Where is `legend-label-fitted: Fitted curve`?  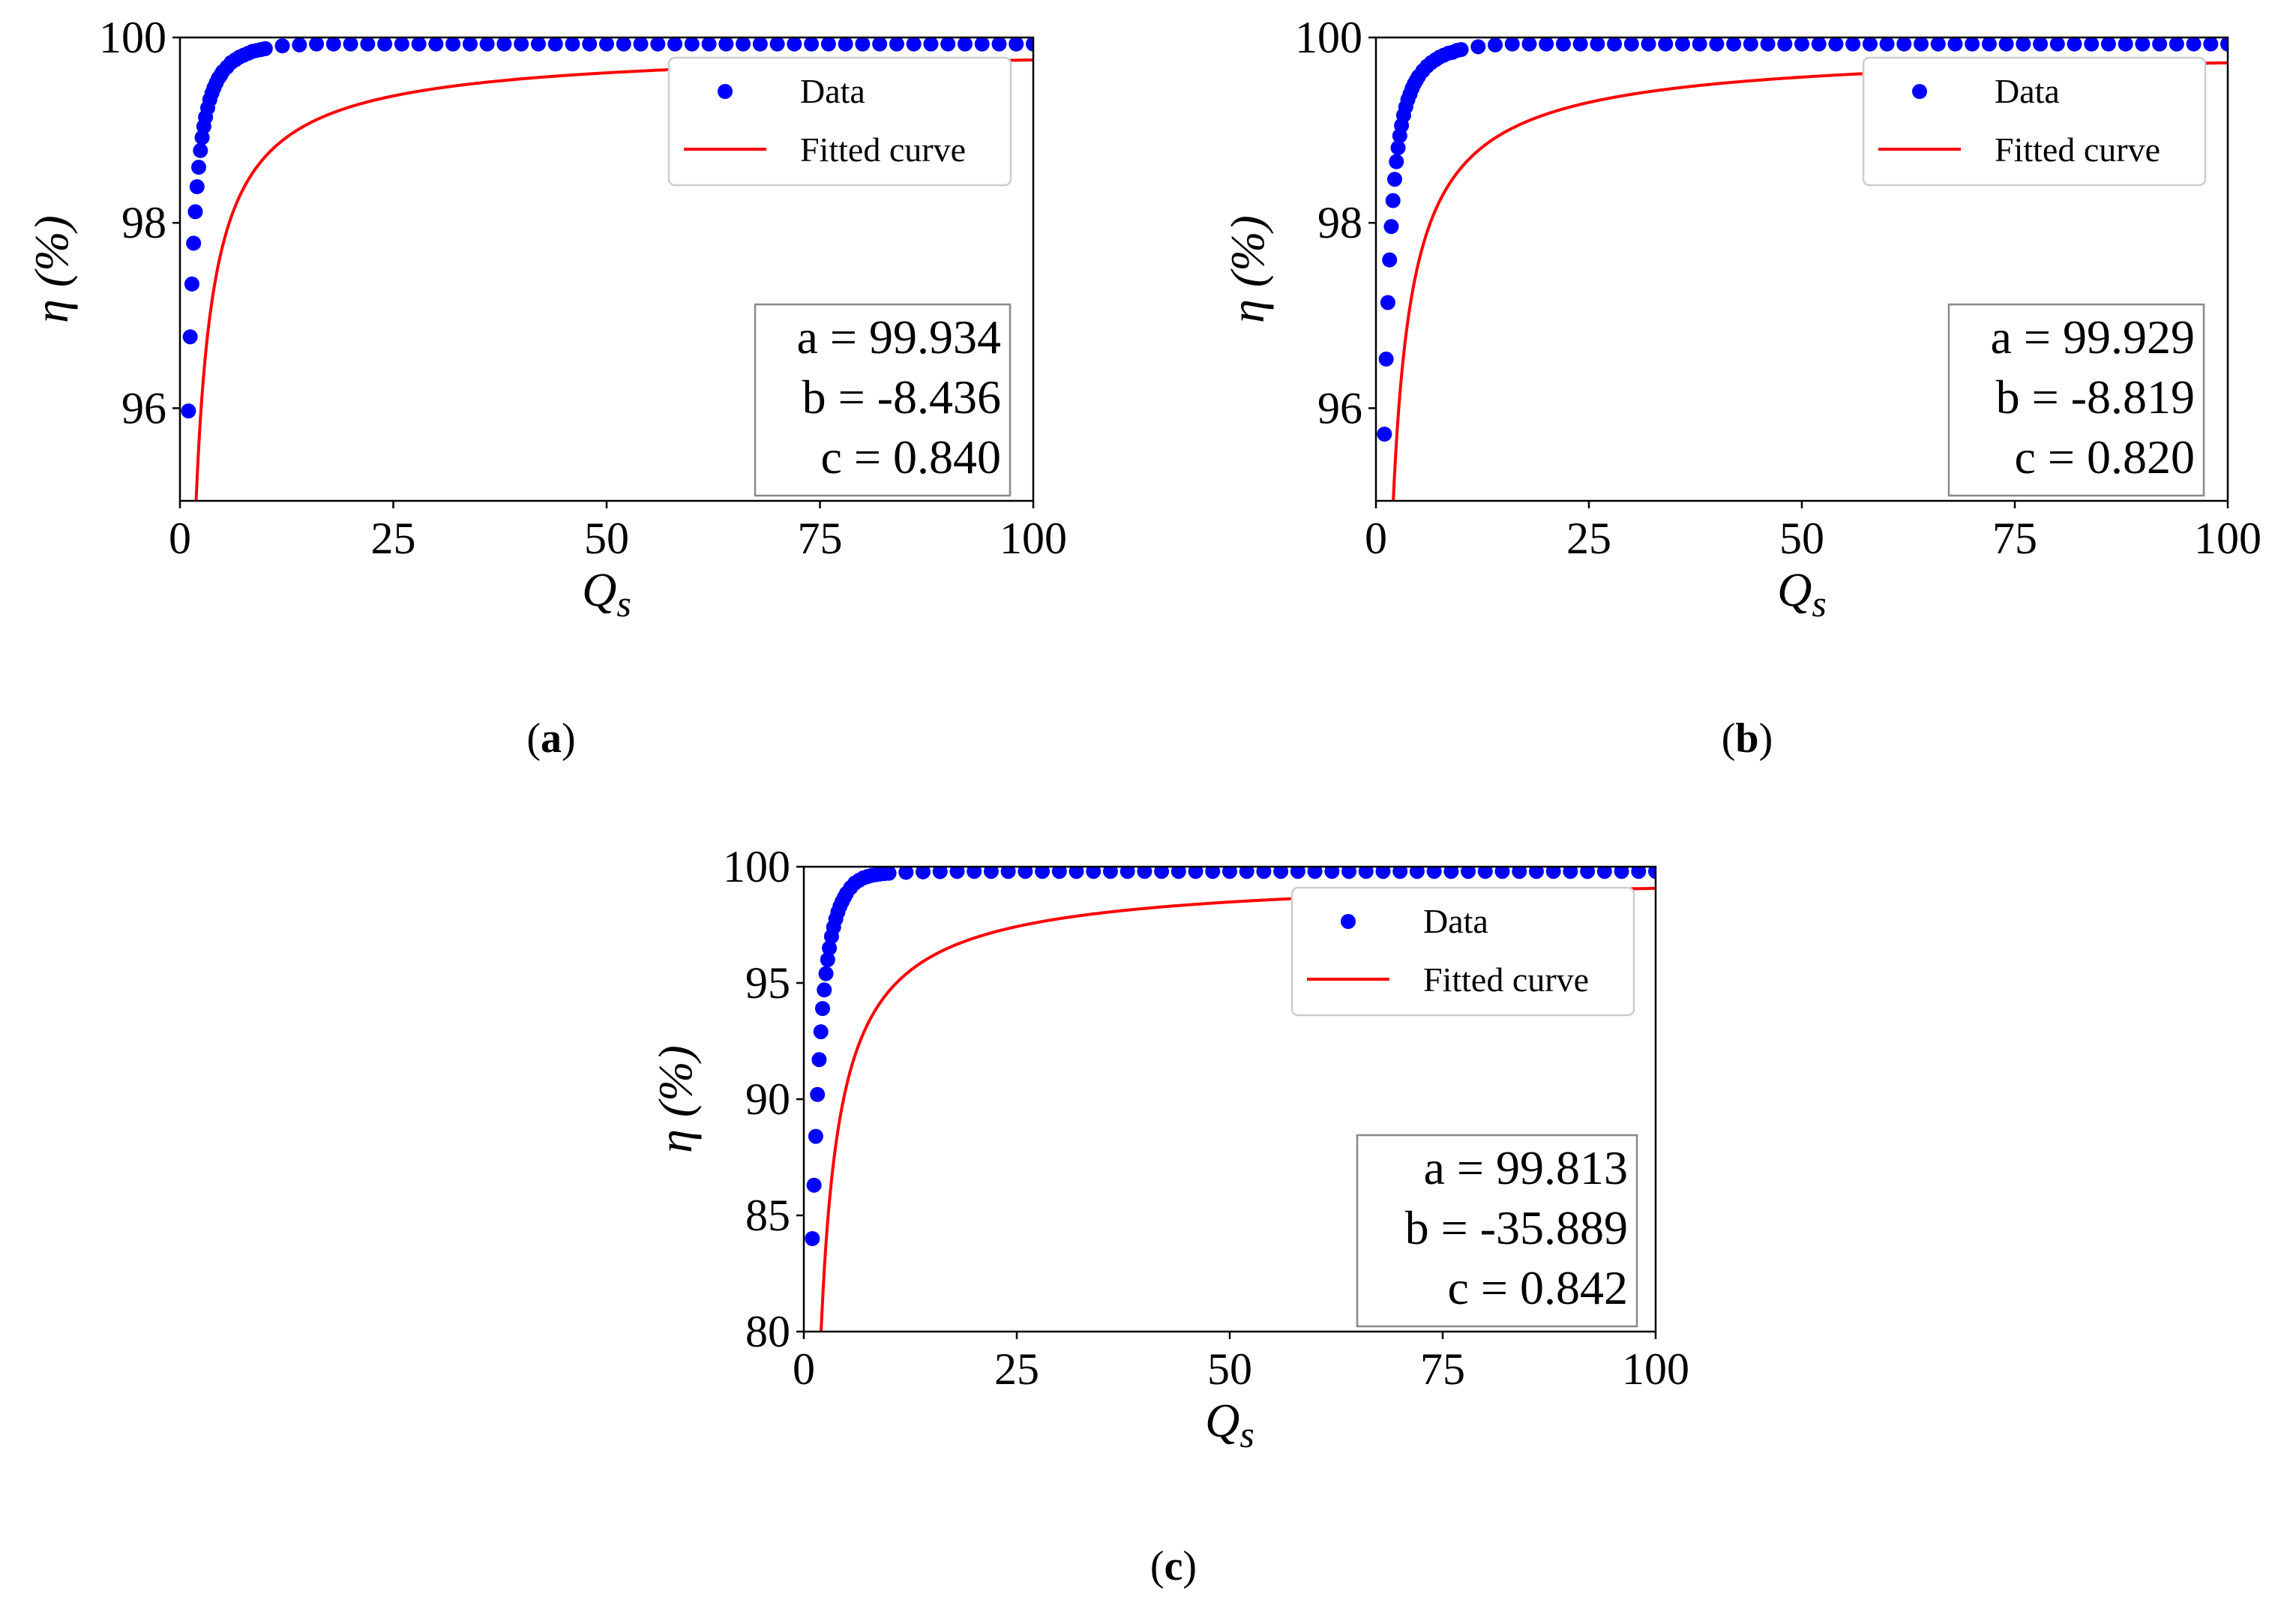
legend-label-fitted: Fitted curve is located at coordinates (1506, 979).